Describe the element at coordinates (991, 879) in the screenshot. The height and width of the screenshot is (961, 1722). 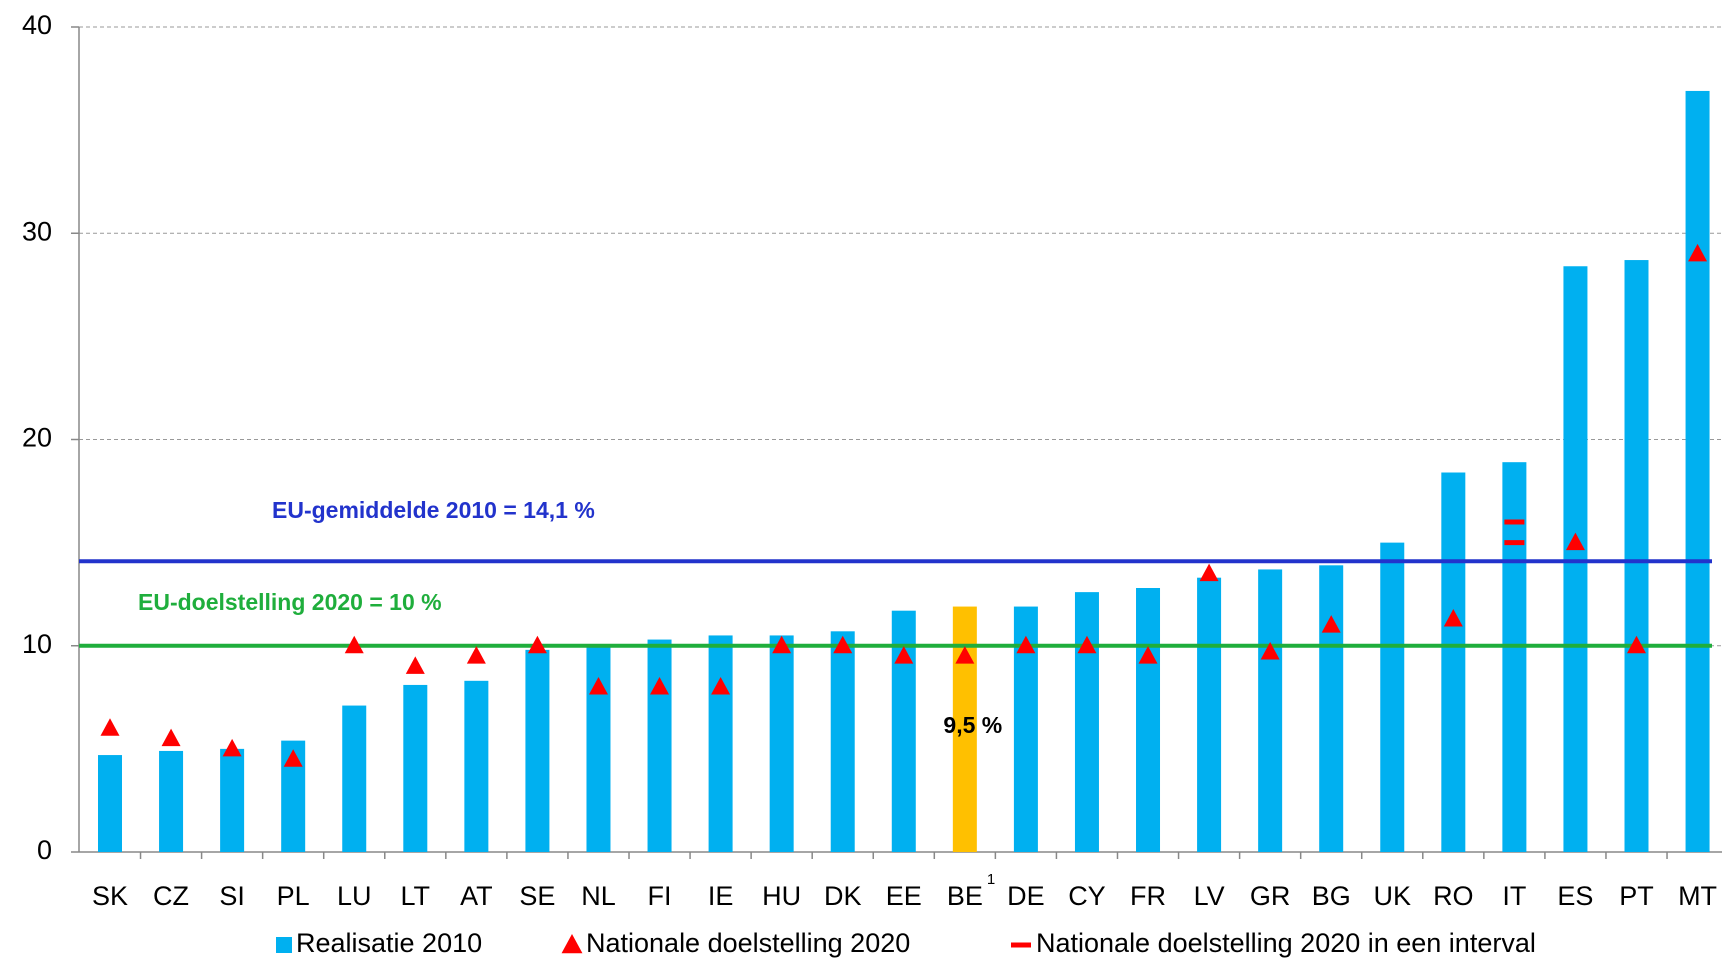
I see `footnote-marker: 1` at that location.